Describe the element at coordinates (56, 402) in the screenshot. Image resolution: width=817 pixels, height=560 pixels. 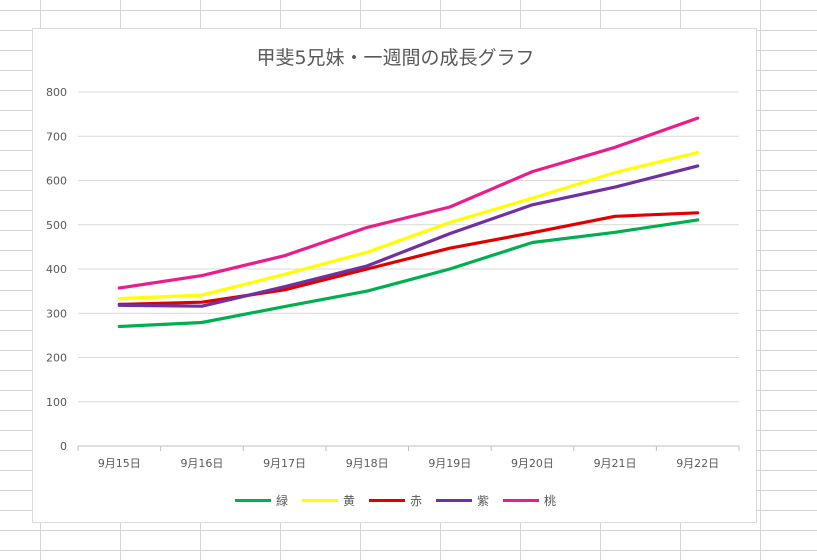
I see `y-tick-label: 100` at that location.